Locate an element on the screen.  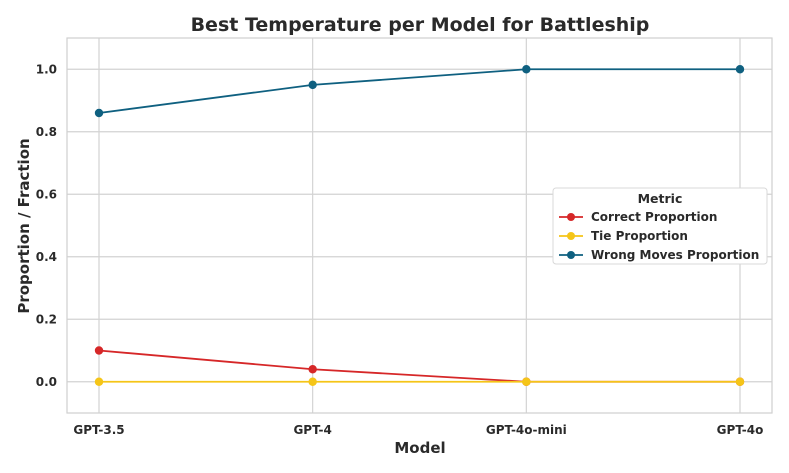
y-tick-label: 0.6 is located at coordinates (46, 194).